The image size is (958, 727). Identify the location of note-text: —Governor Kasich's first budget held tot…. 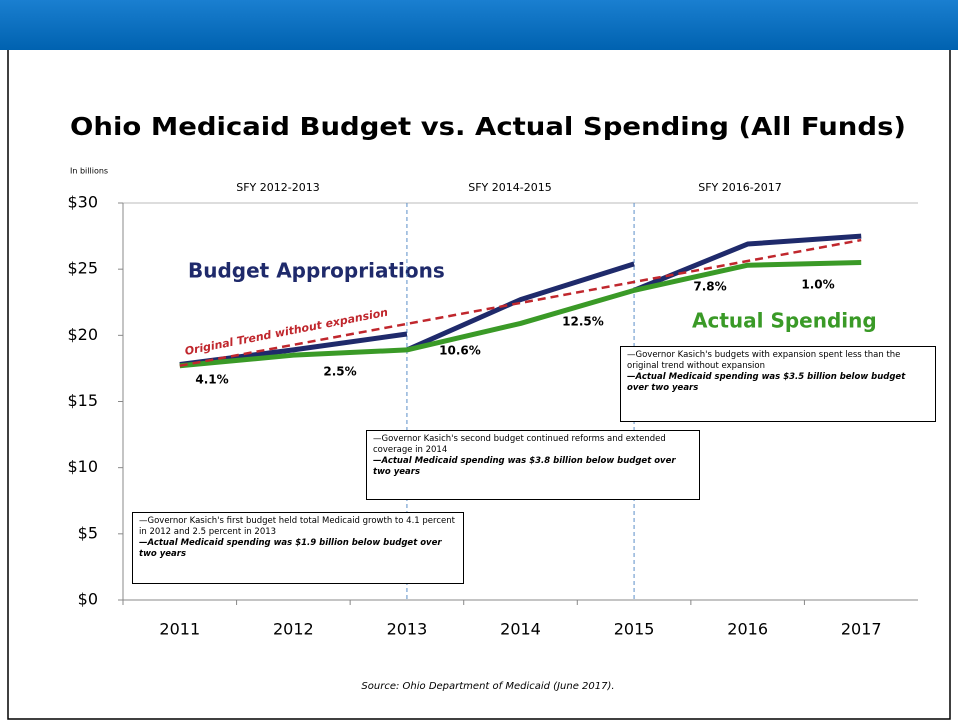
(297, 526).